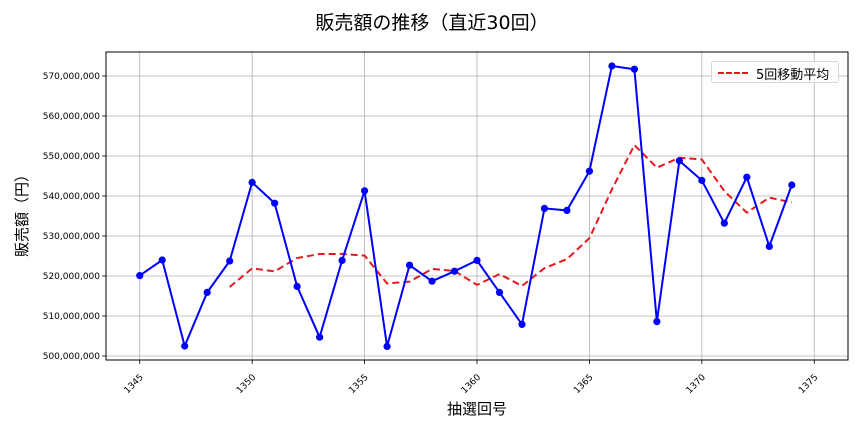  I want to click on x-tick-label: 1375, so click(808, 384).